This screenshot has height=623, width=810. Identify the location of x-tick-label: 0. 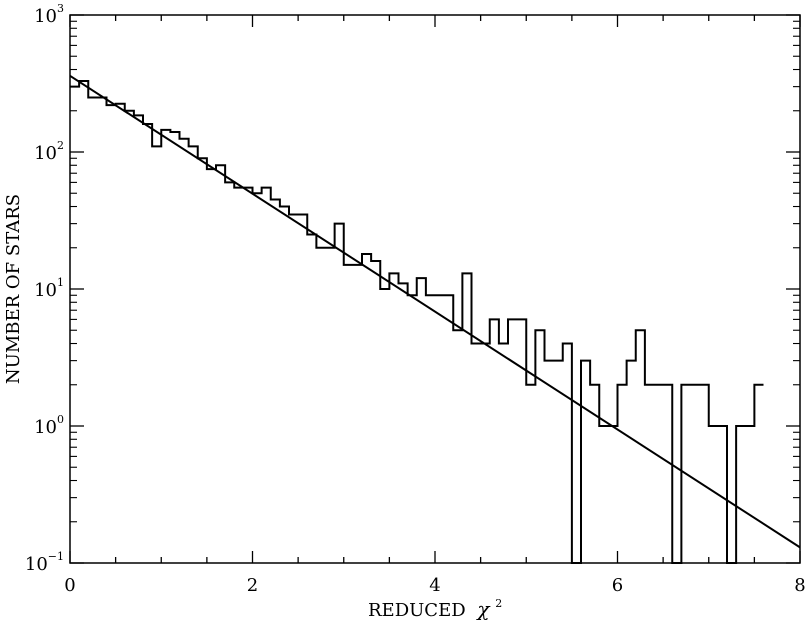
(69, 585).